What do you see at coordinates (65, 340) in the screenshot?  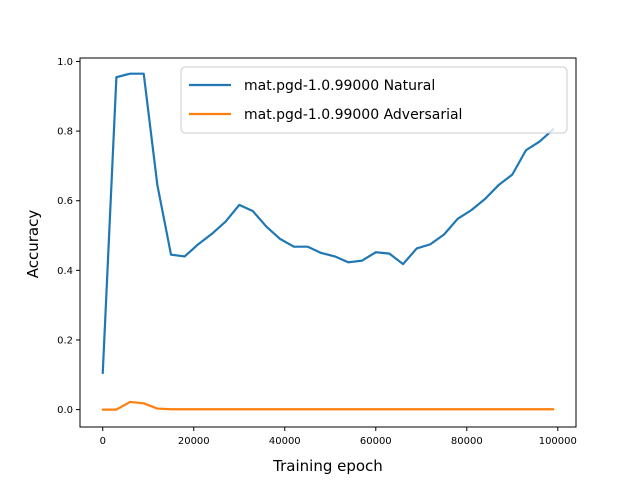 I see `y-tick-label: 0.2` at bounding box center [65, 340].